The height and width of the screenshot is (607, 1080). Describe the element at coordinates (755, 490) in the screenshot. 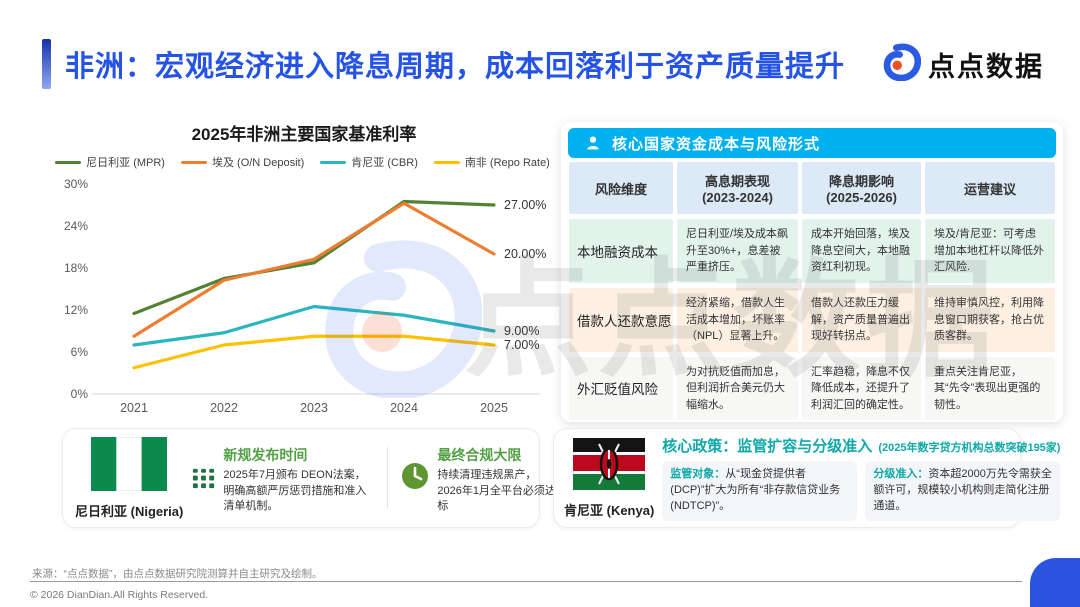

I see `kenya-item1-body: 从“现金贷提供者(DCP)”扩大为所有“非存款信贷业务(NDTCP)”。` at that location.